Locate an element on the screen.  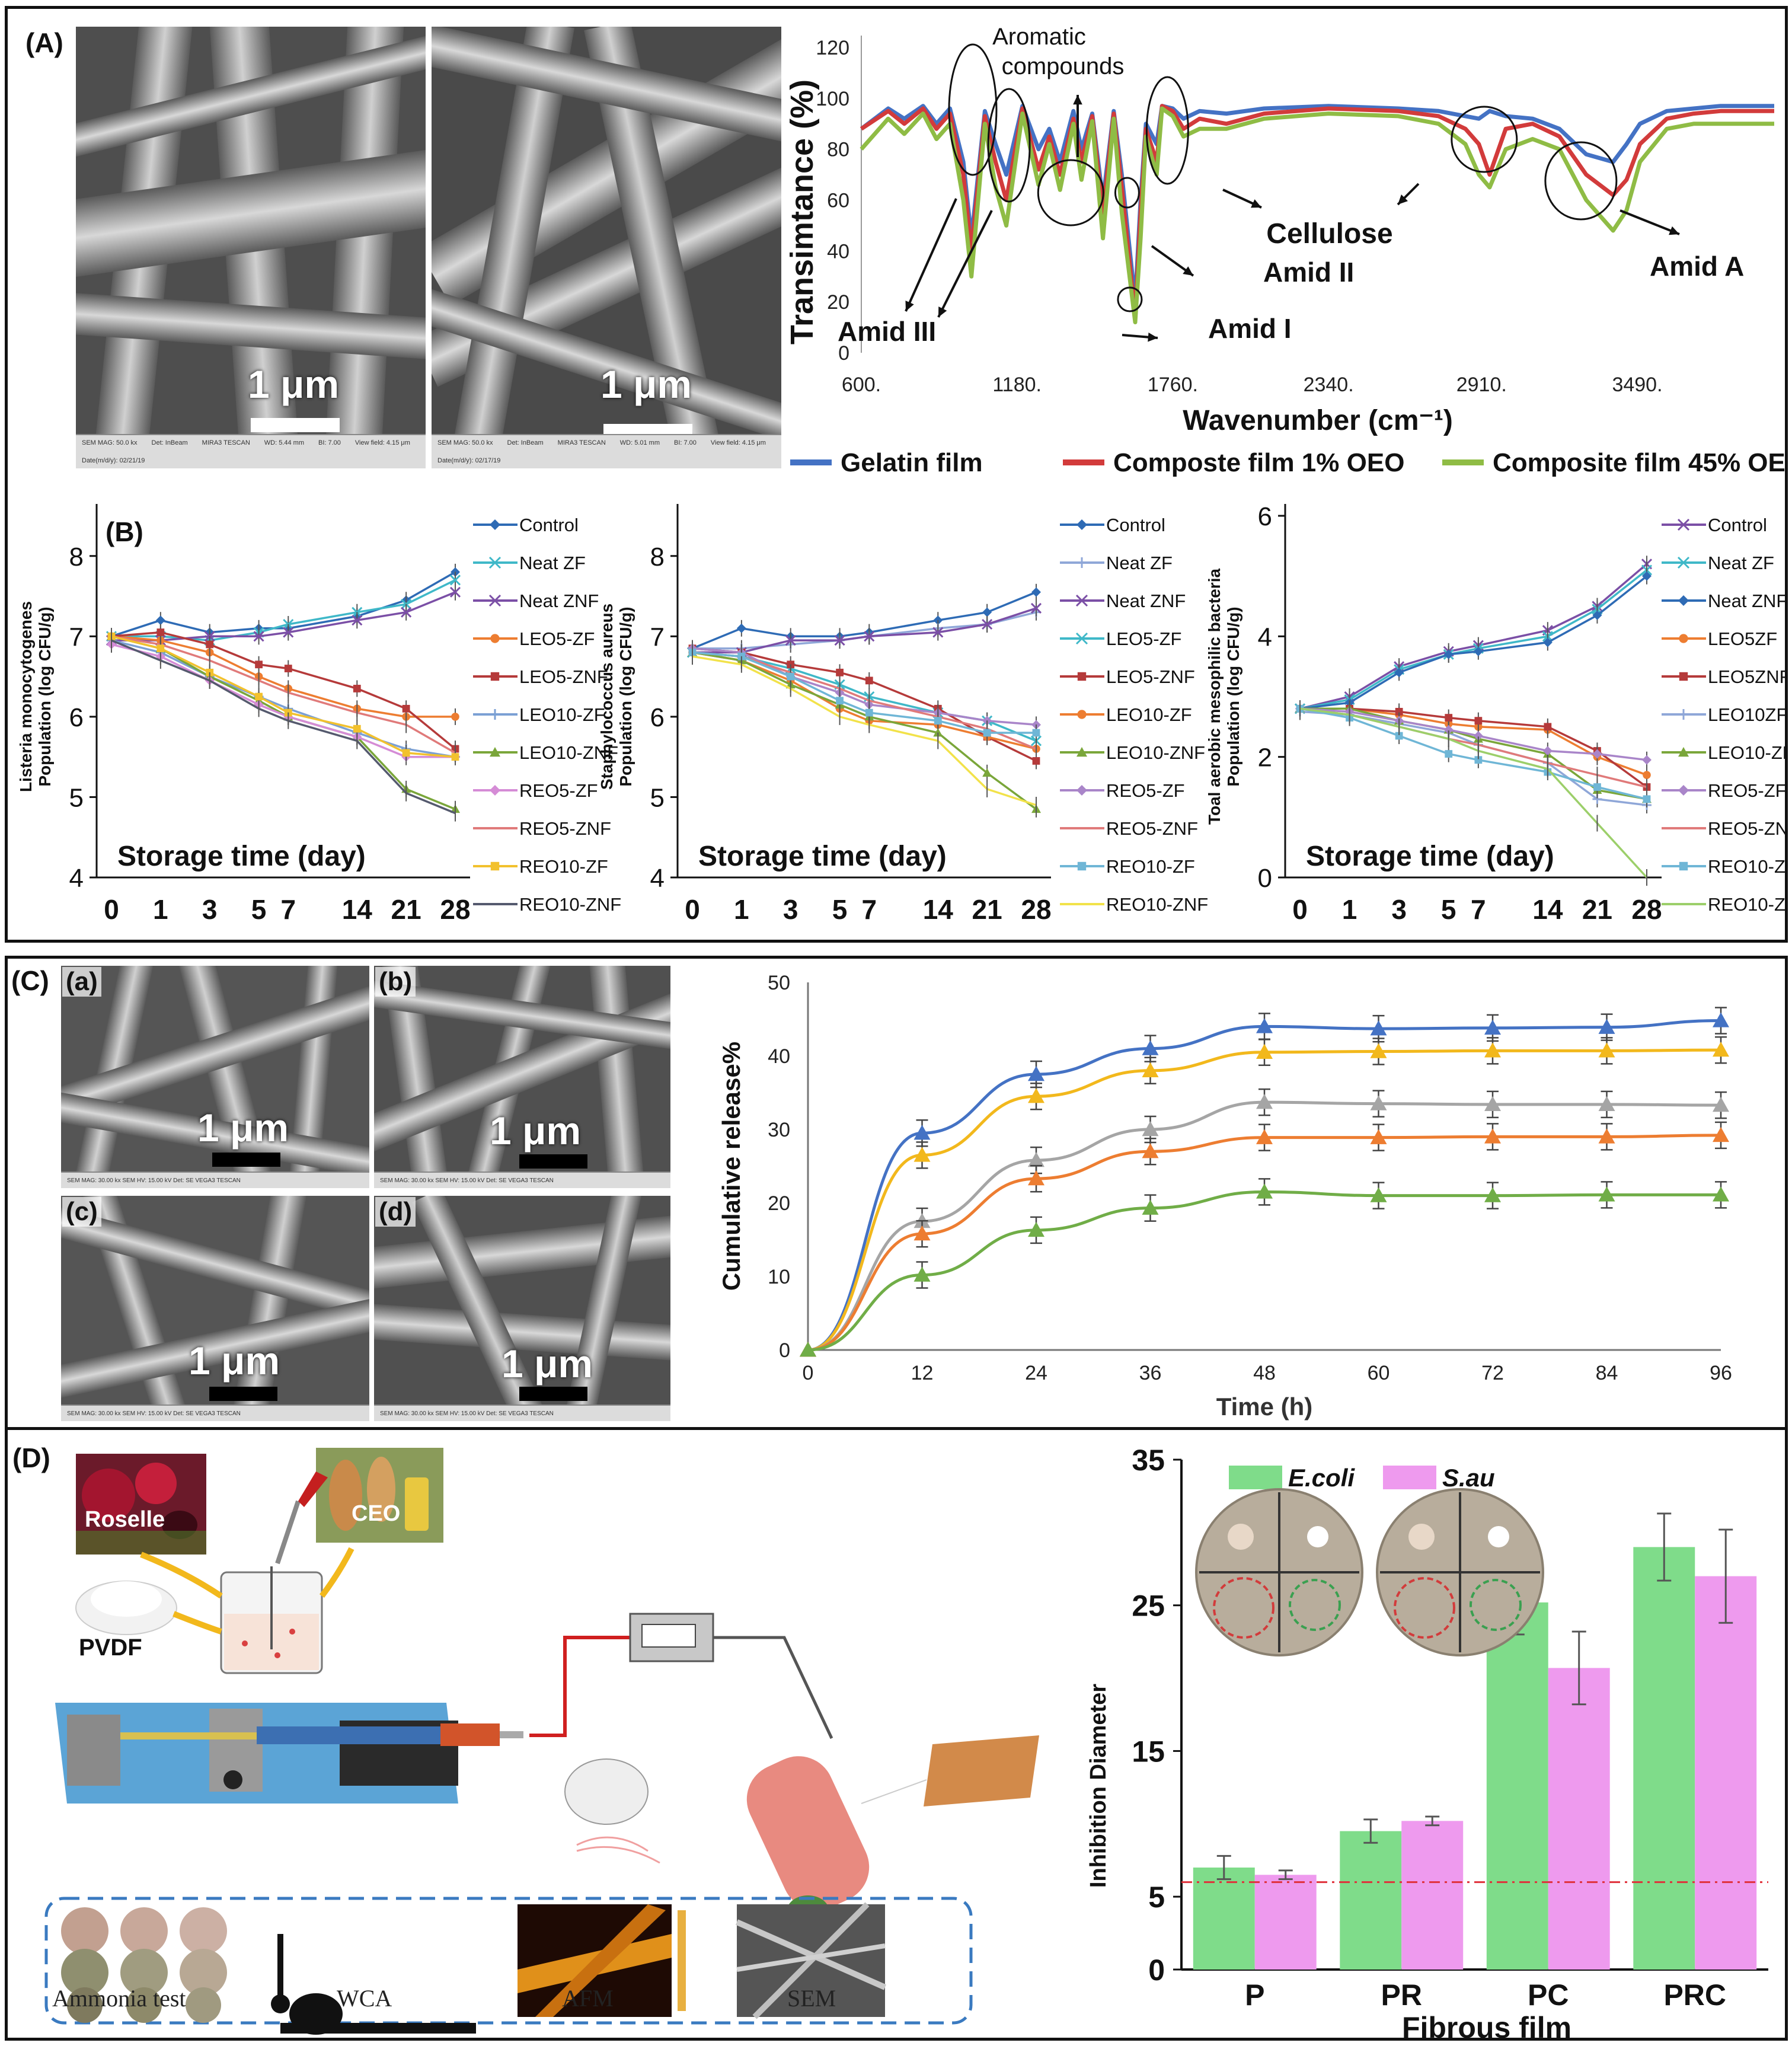
sem-scale-label-c4: 1 μm is located at coordinates (547, 1364).